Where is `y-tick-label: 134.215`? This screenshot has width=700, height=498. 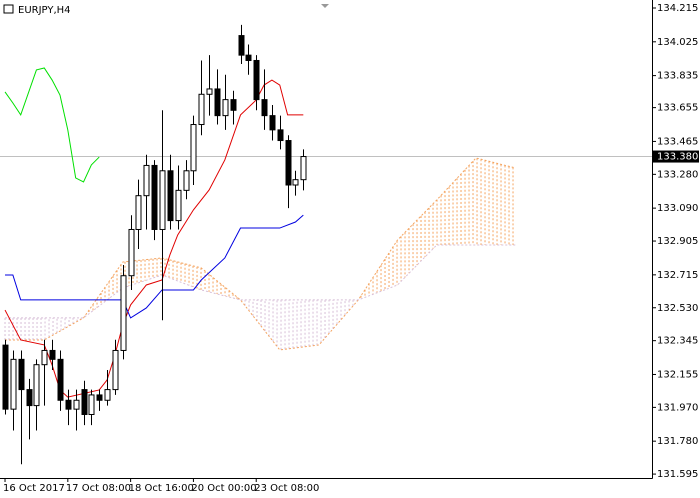 y-tick-label: 134.215 is located at coordinates (677, 8).